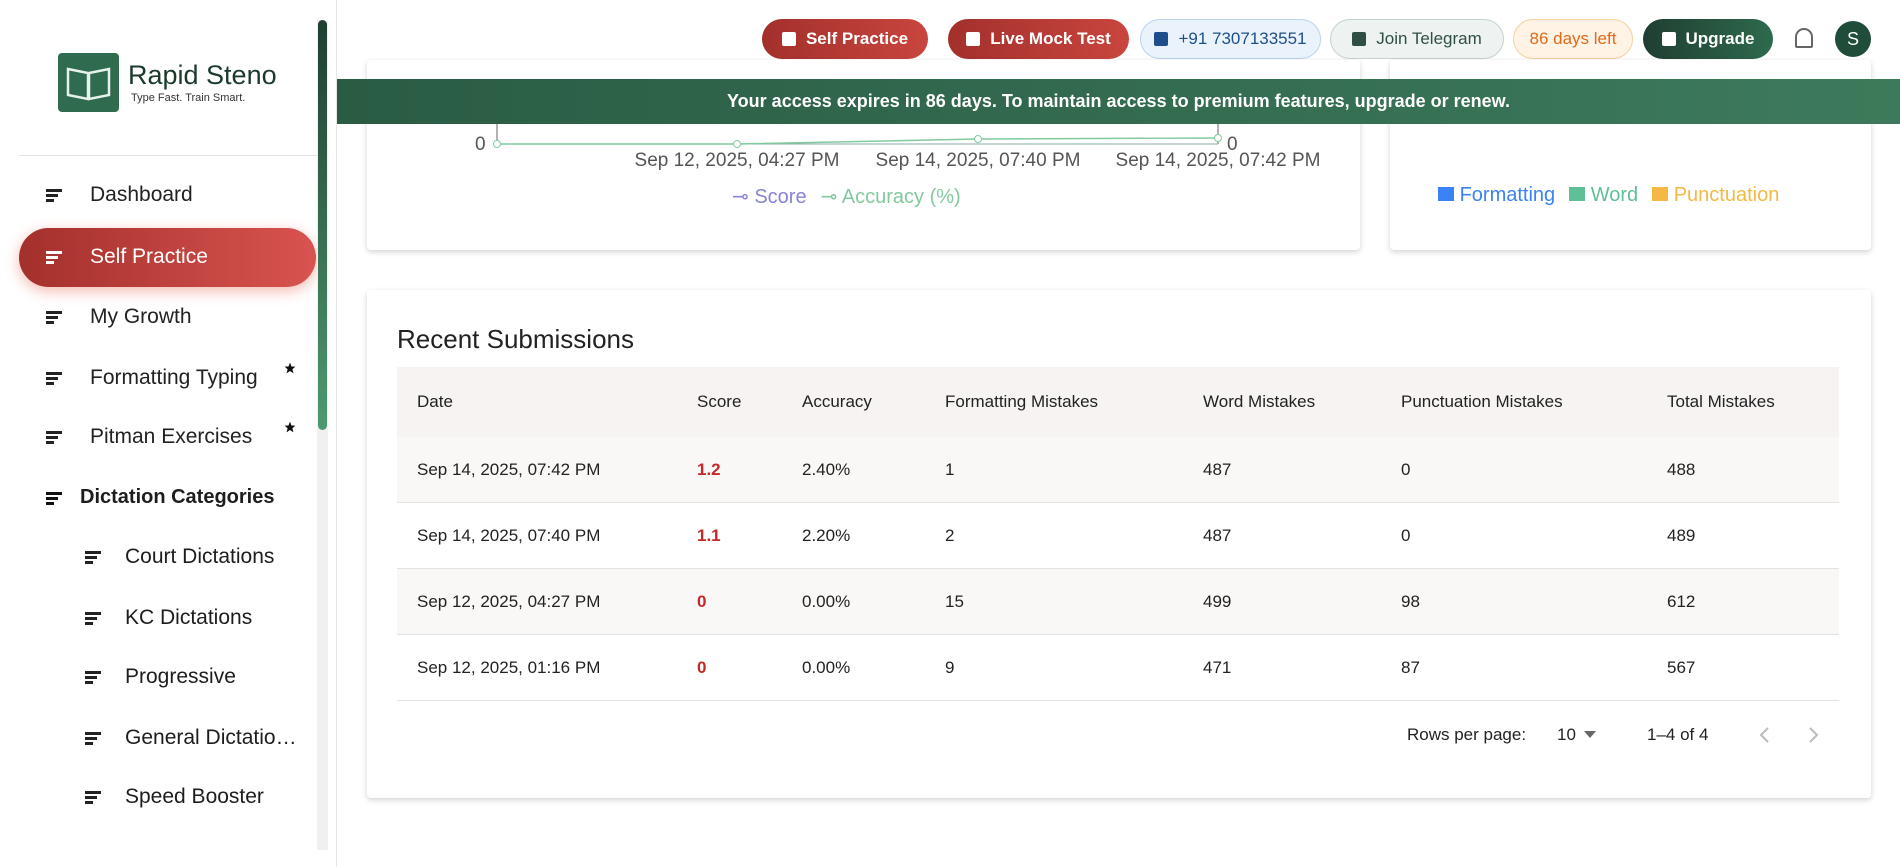 Image resolution: width=1900 pixels, height=867 pixels. What do you see at coordinates (1217, 667) in the screenshot?
I see `table-cell: 471` at bounding box center [1217, 667].